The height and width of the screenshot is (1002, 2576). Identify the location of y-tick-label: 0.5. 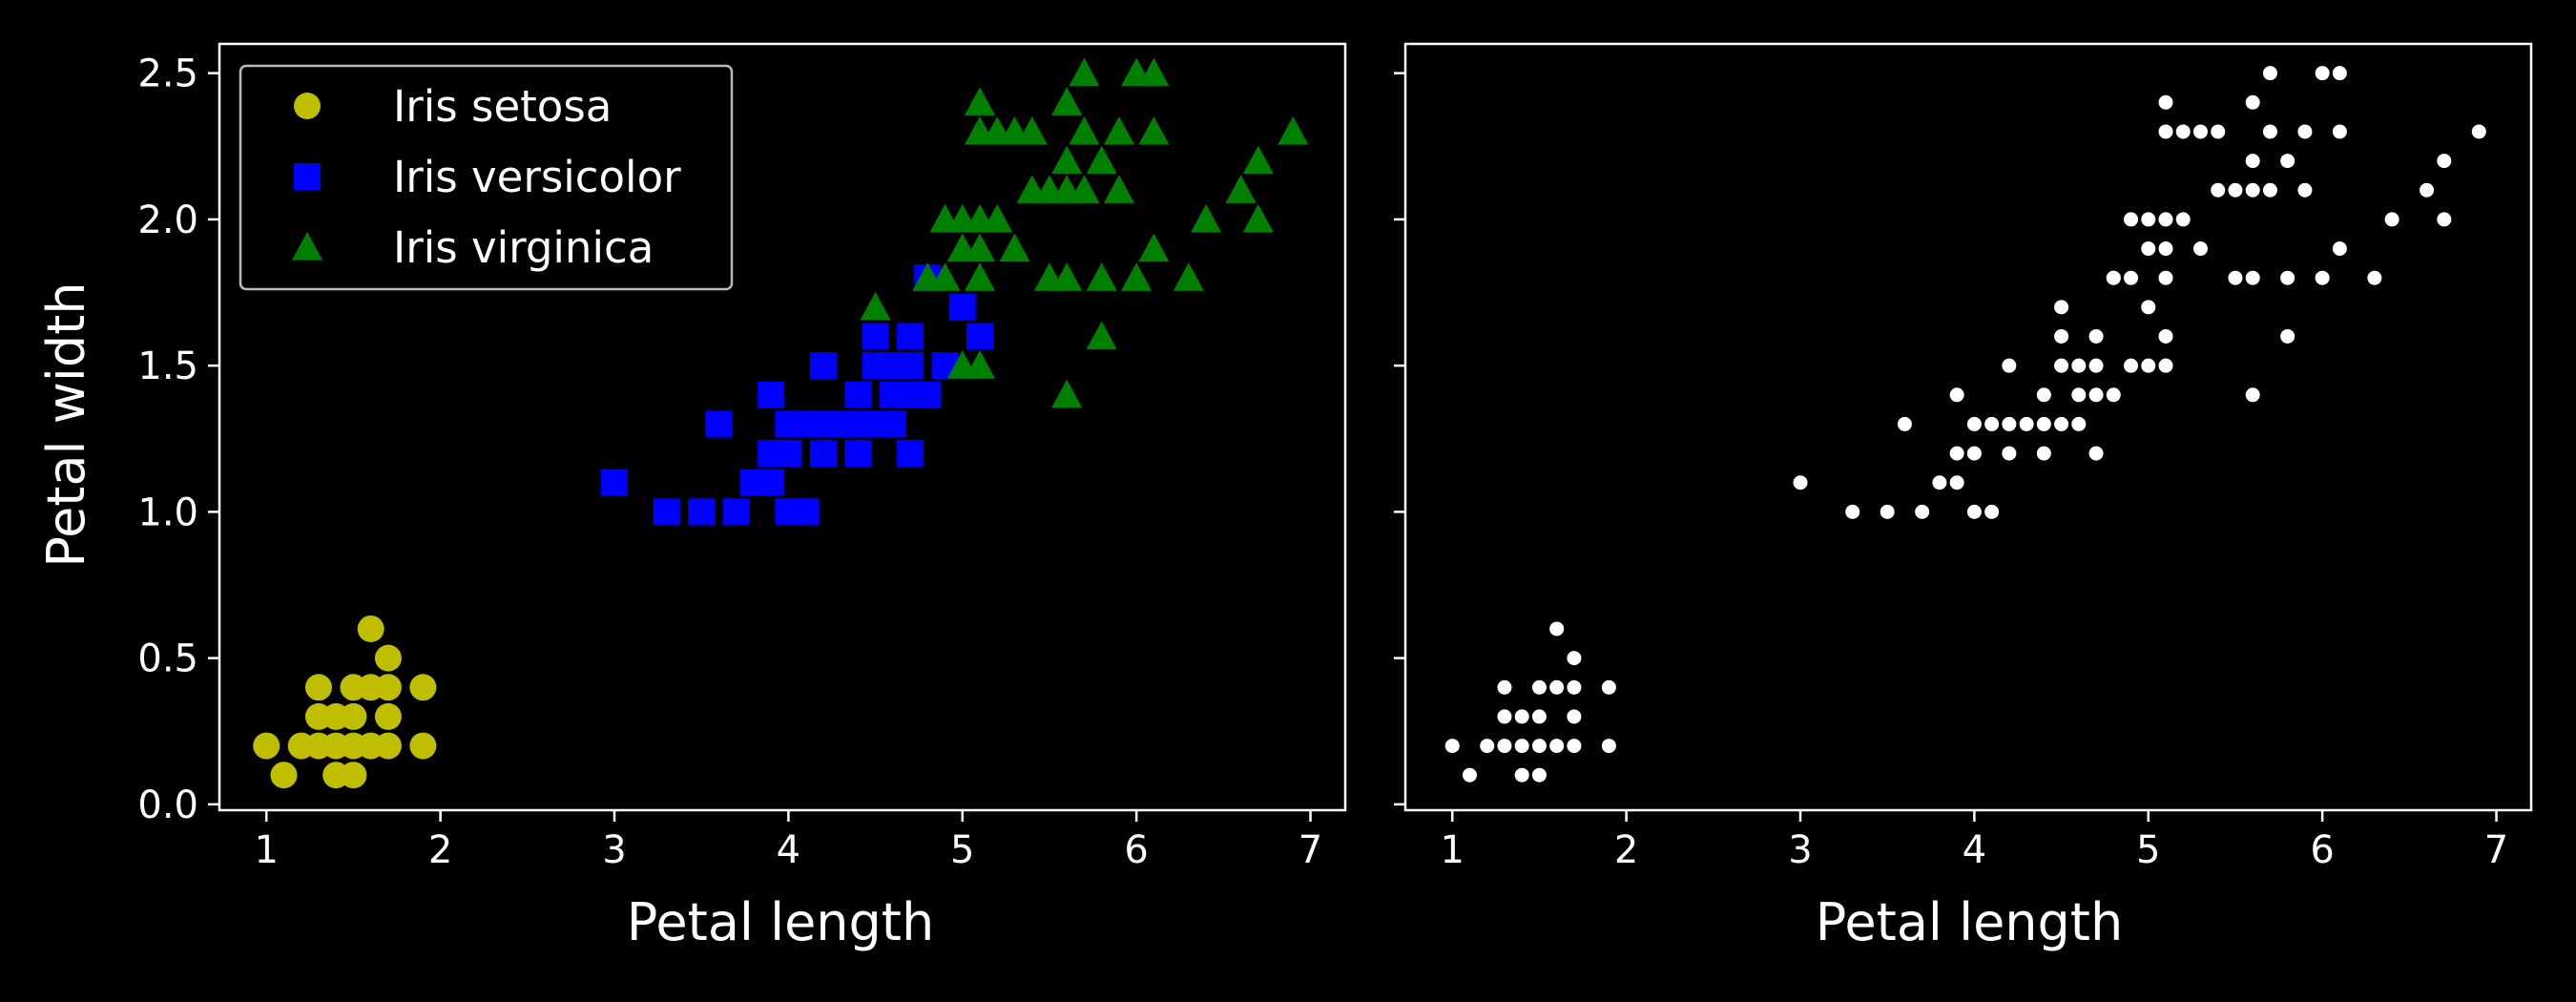
(167, 659).